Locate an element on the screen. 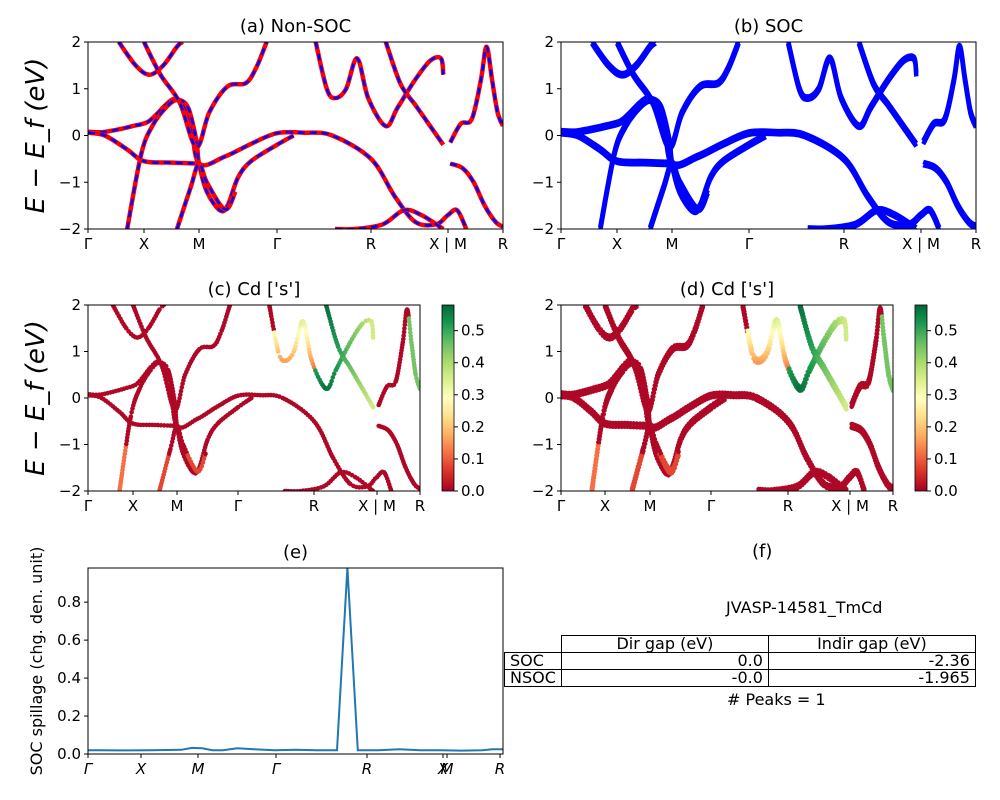  scatter-points-c is located at coordinates (254, 398).